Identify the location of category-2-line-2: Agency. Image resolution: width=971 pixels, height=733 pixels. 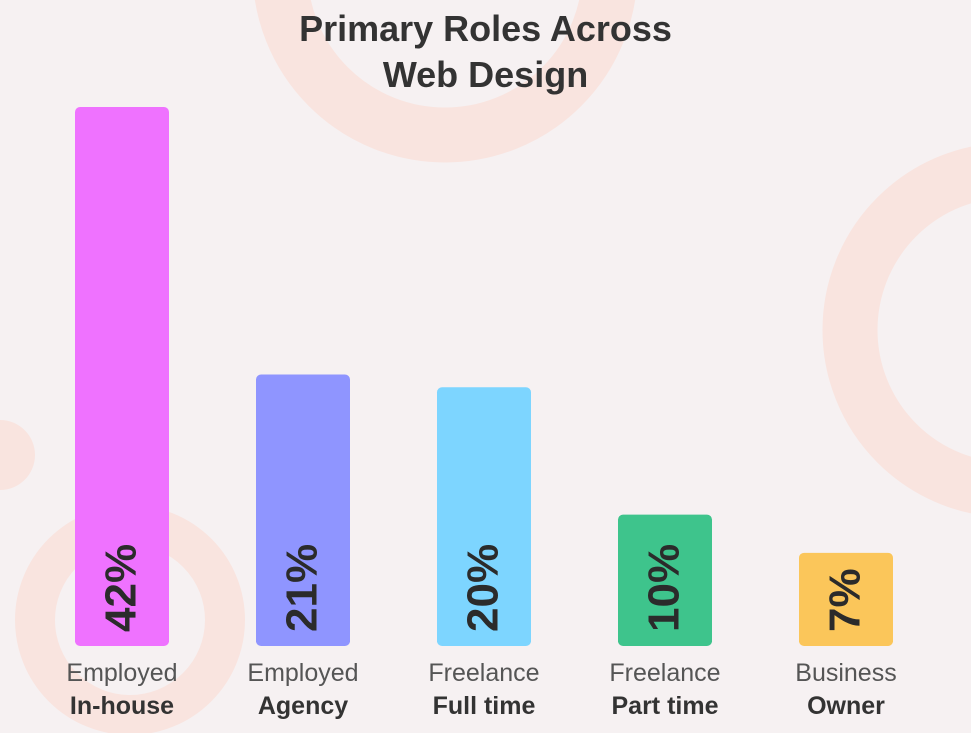
(303, 706).